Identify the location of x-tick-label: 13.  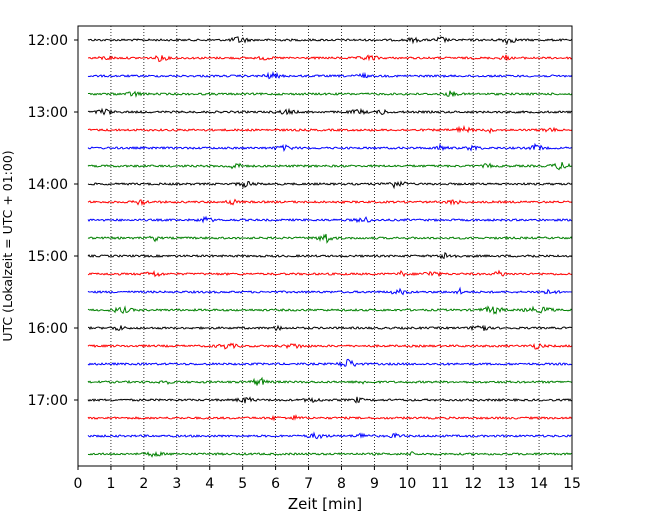
(506, 484).